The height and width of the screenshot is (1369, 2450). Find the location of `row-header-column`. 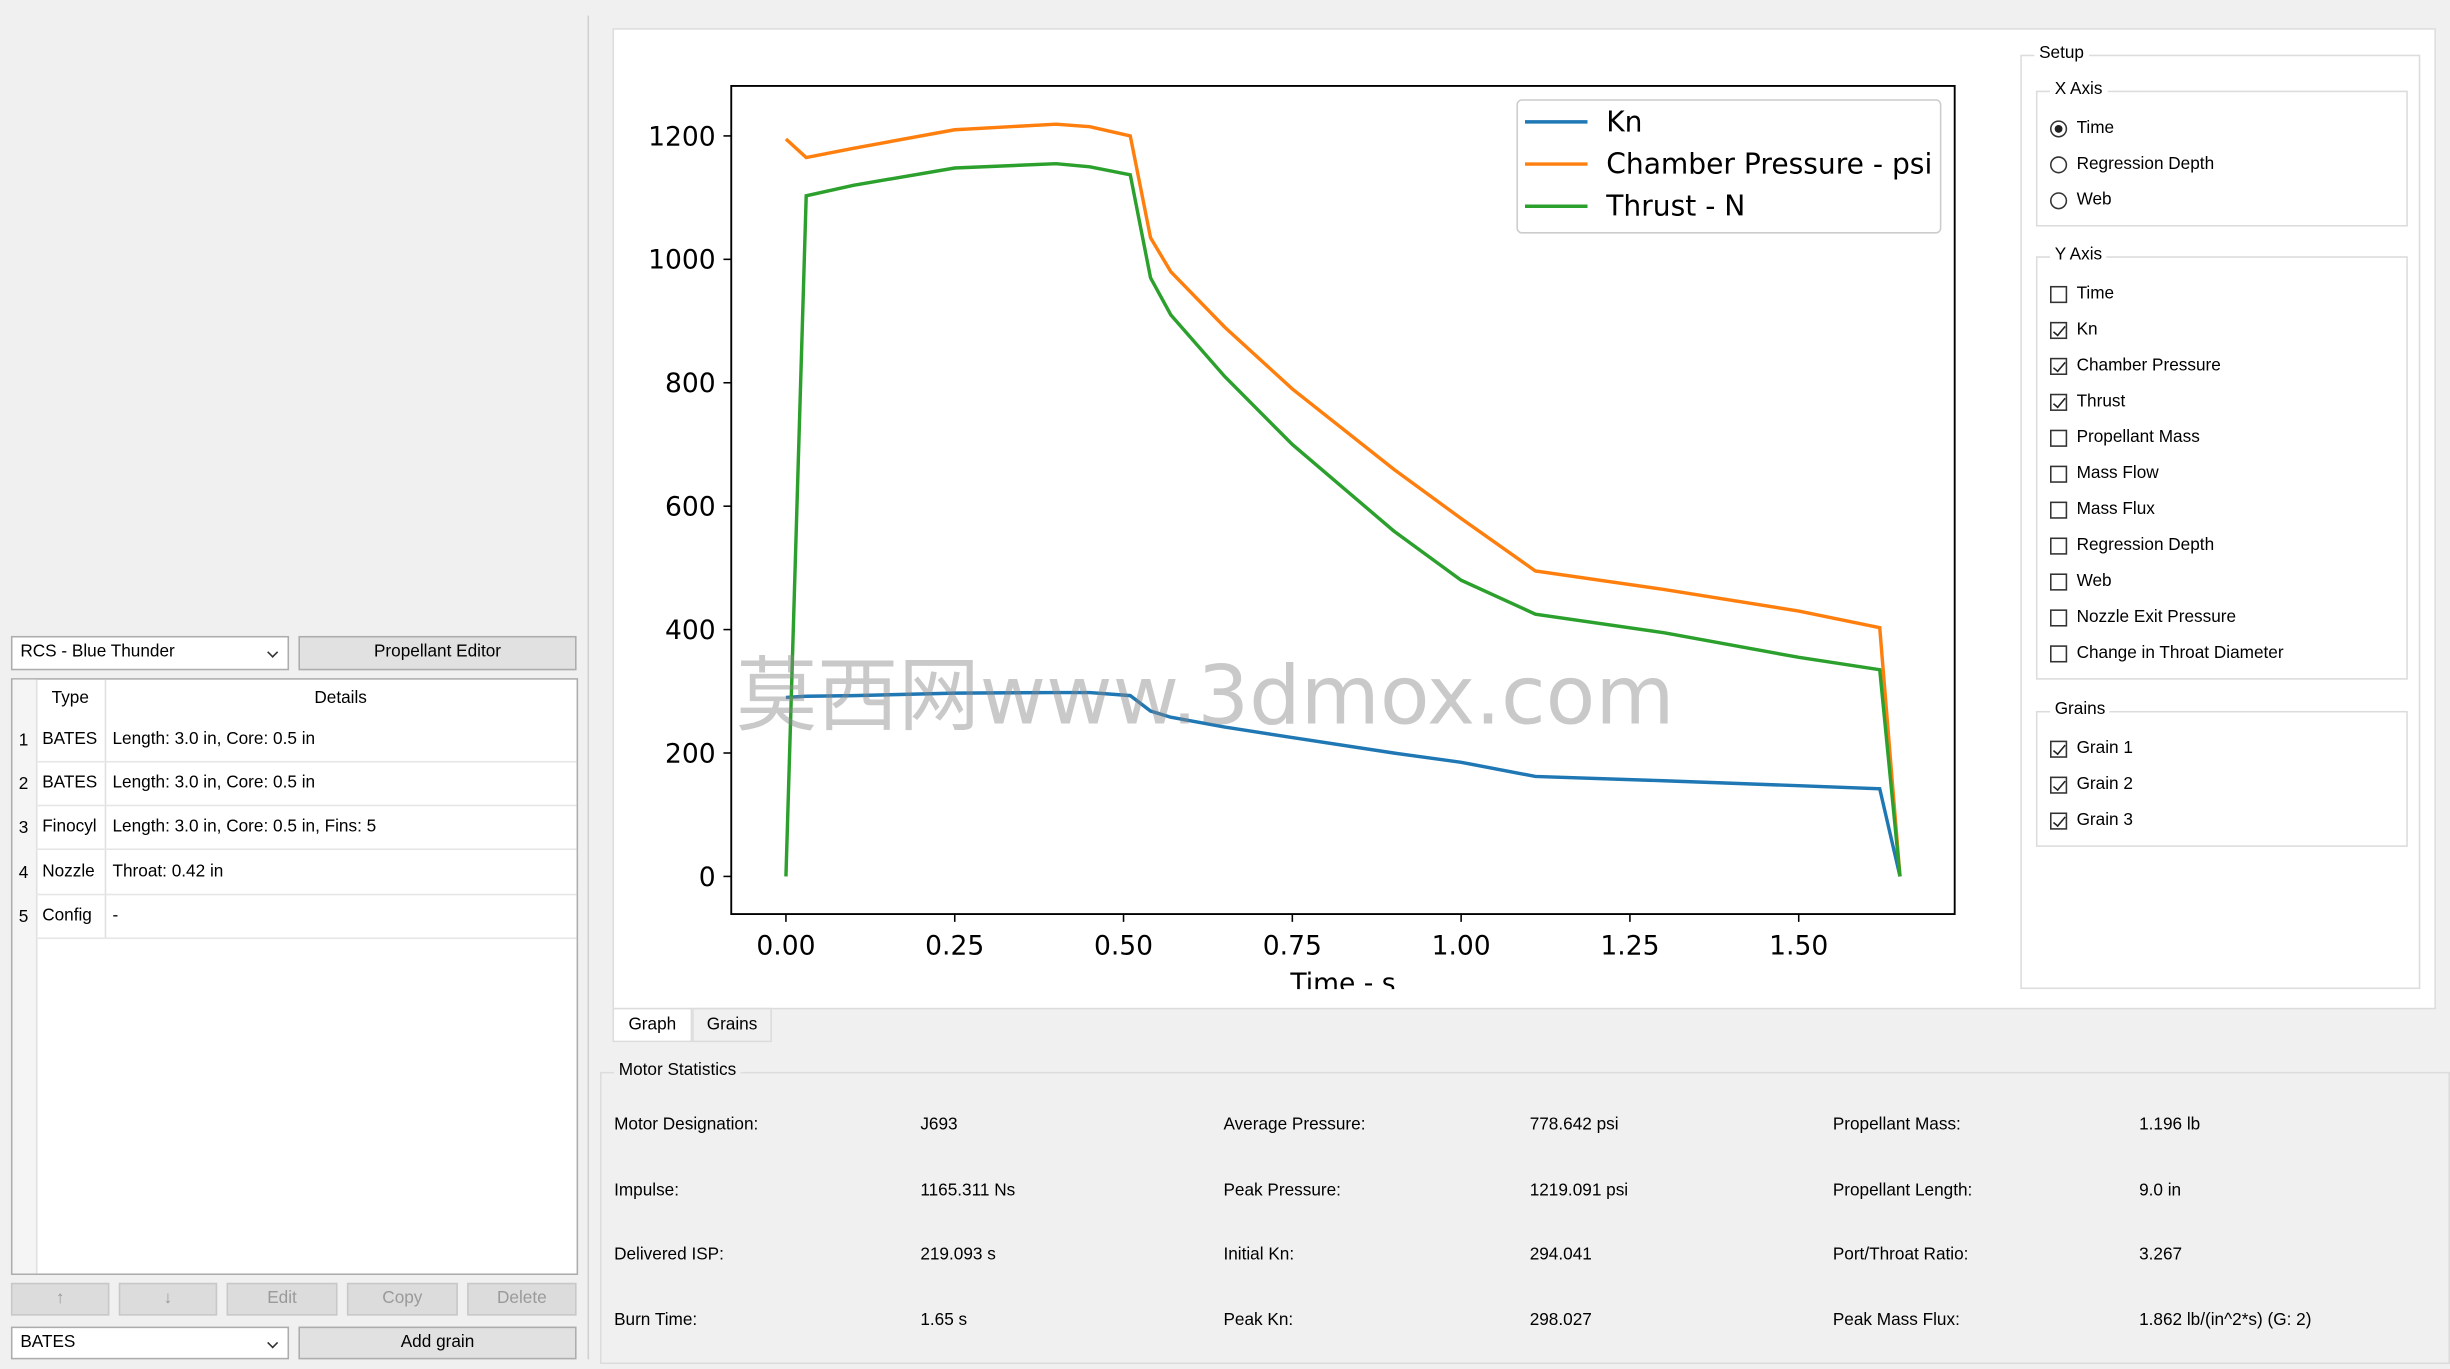

row-header-column is located at coordinates (25, 976).